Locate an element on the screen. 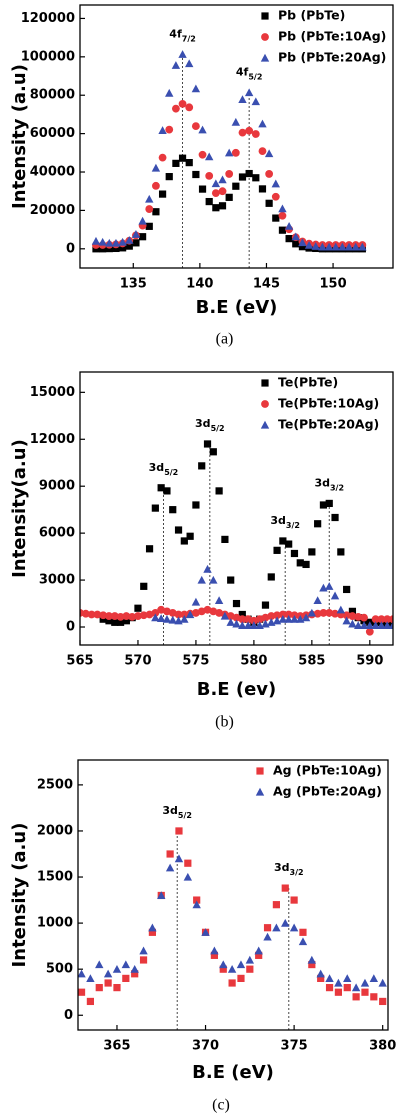  x-tick-label: 590 is located at coordinates (369, 661).